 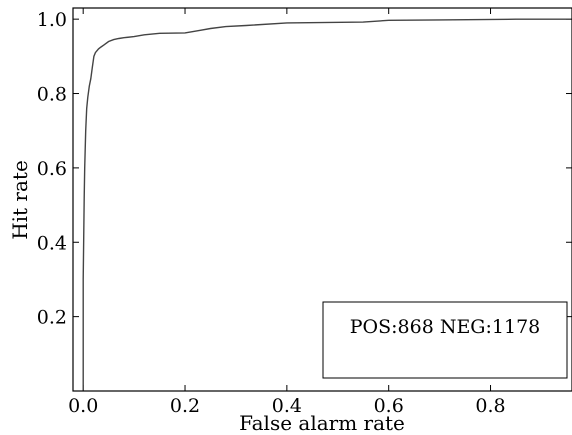 I want to click on x-tick-label: 0.2, so click(x=185, y=406).